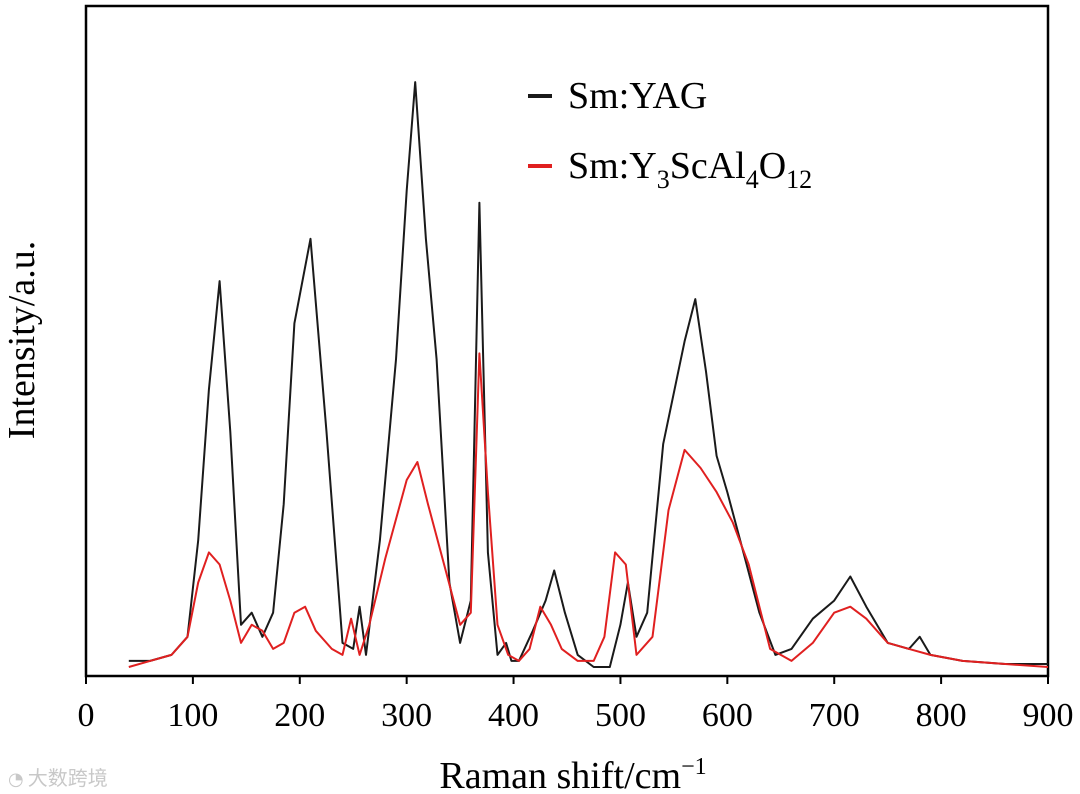 The height and width of the screenshot is (794, 1080). I want to click on legend-label-0: Sm:YAG, so click(637, 96).